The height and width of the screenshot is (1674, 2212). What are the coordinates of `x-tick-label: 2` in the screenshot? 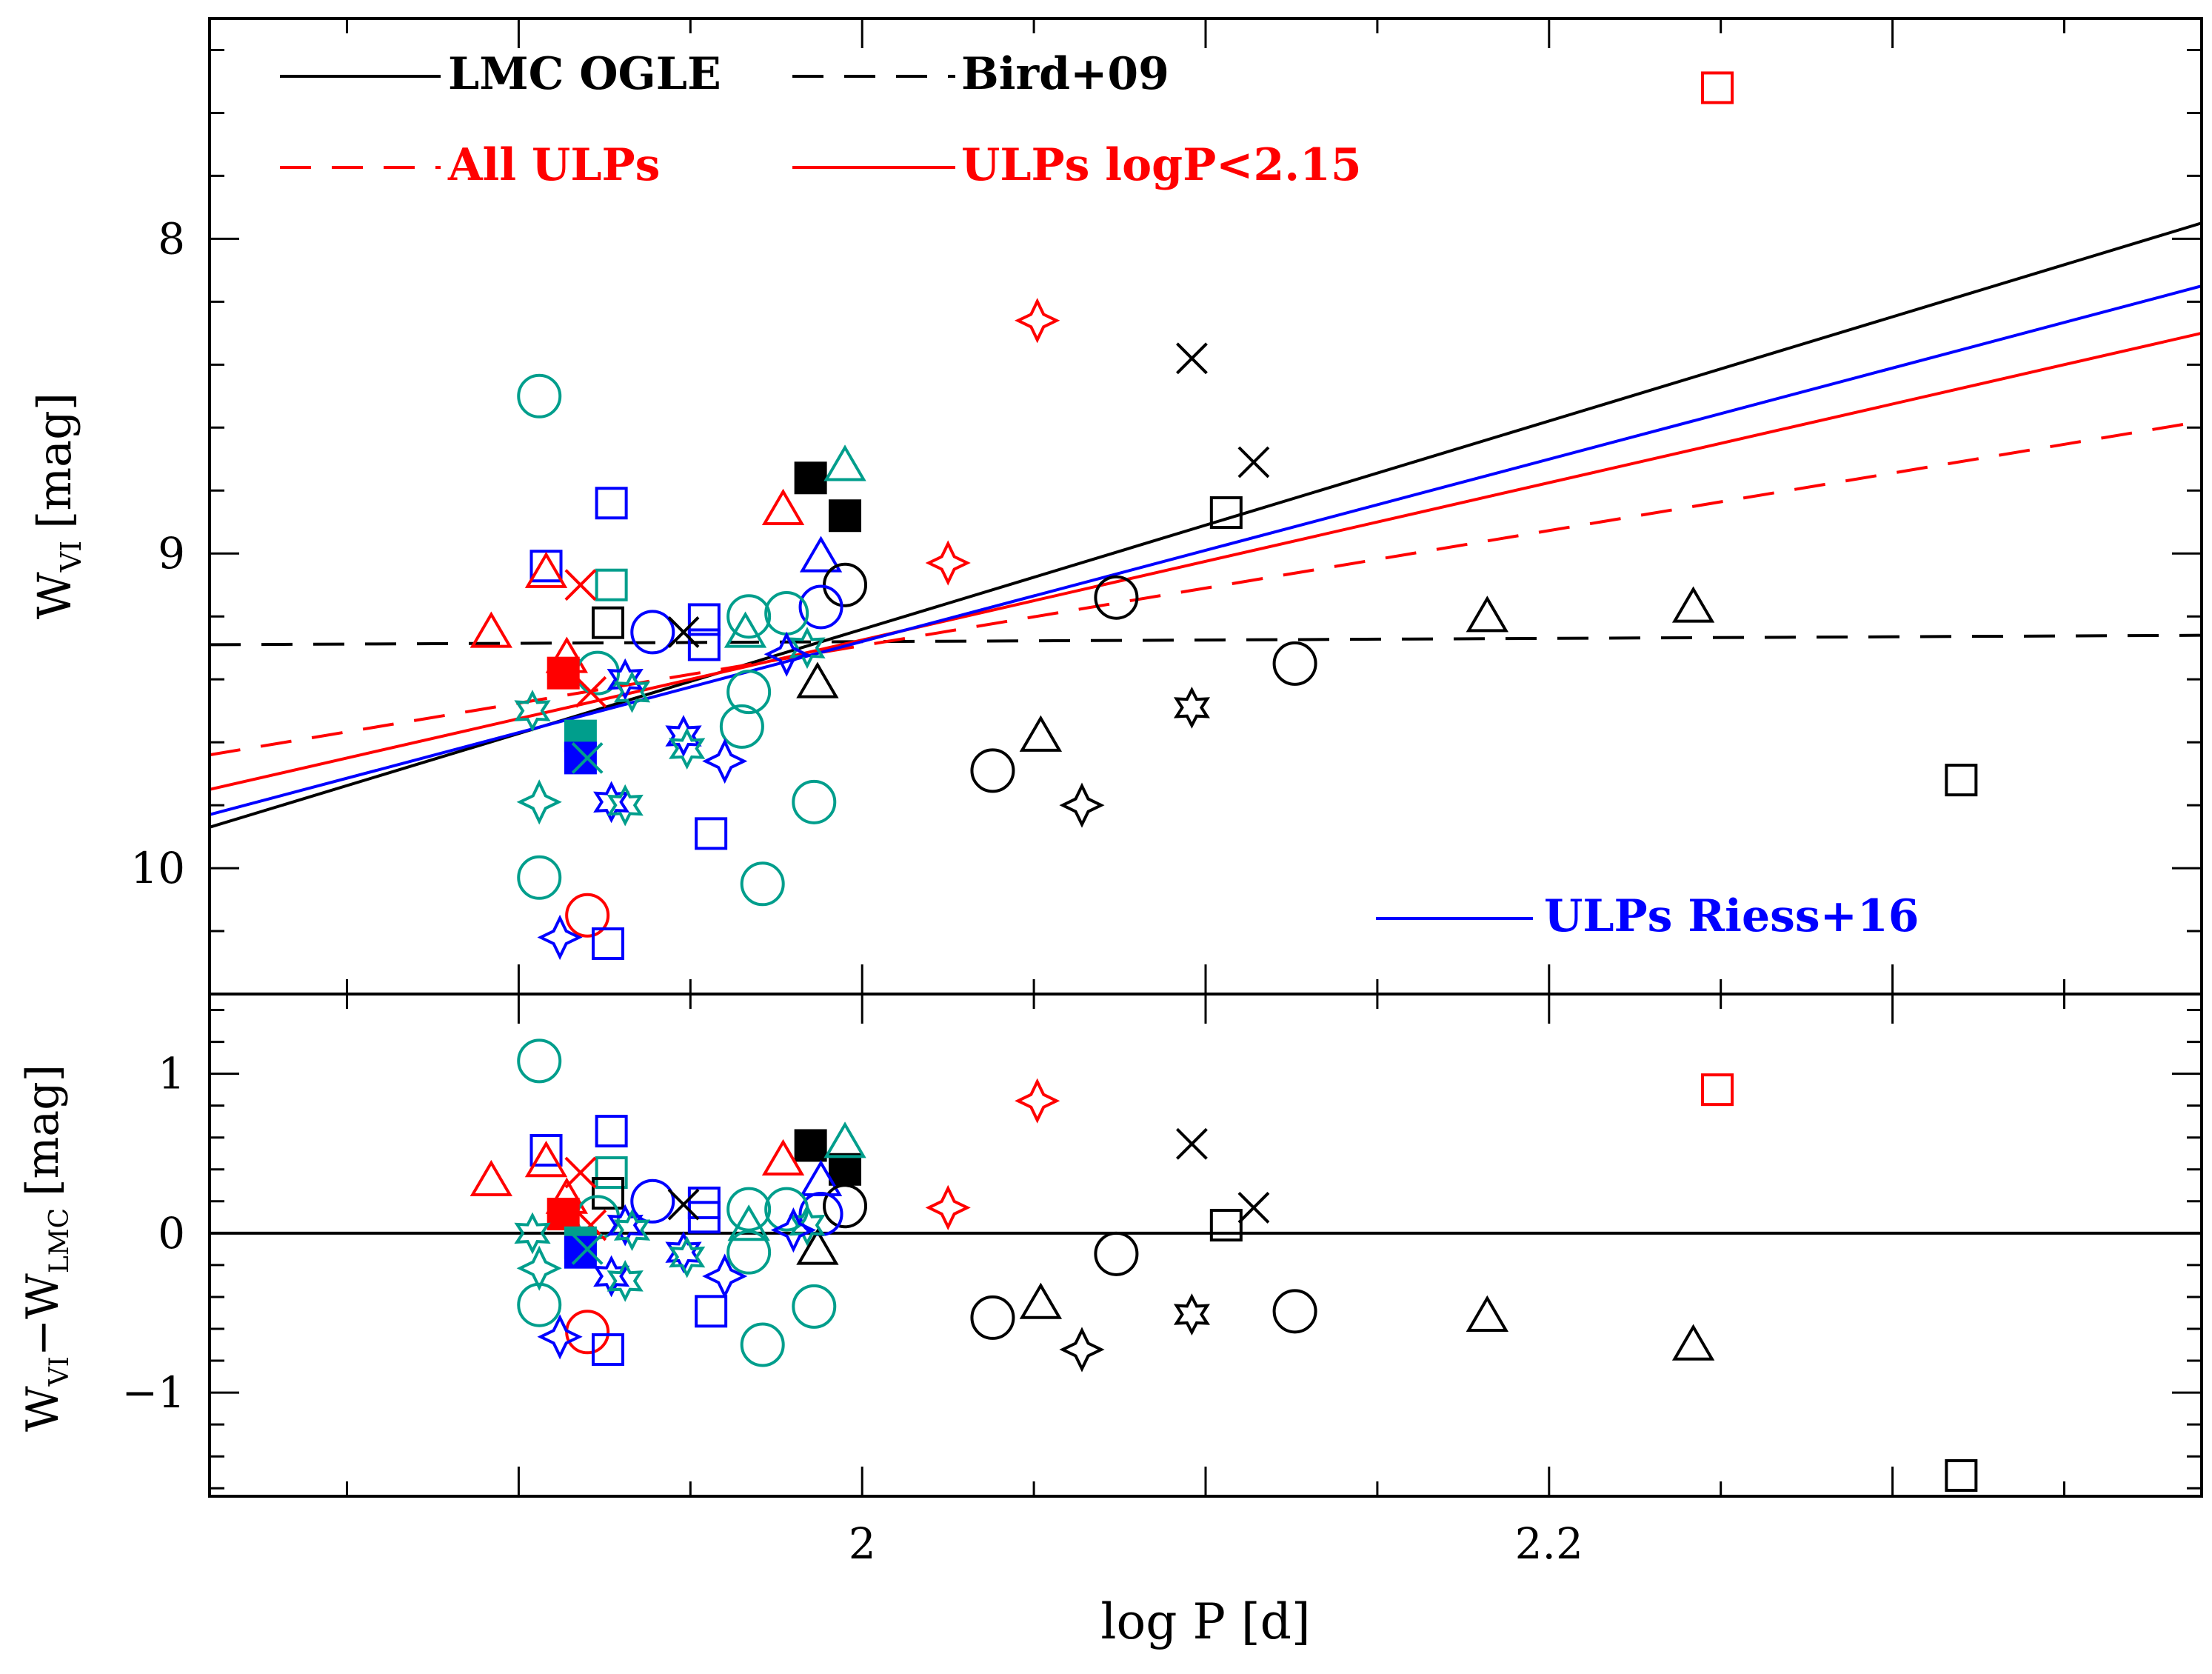 It's located at (862, 1543).